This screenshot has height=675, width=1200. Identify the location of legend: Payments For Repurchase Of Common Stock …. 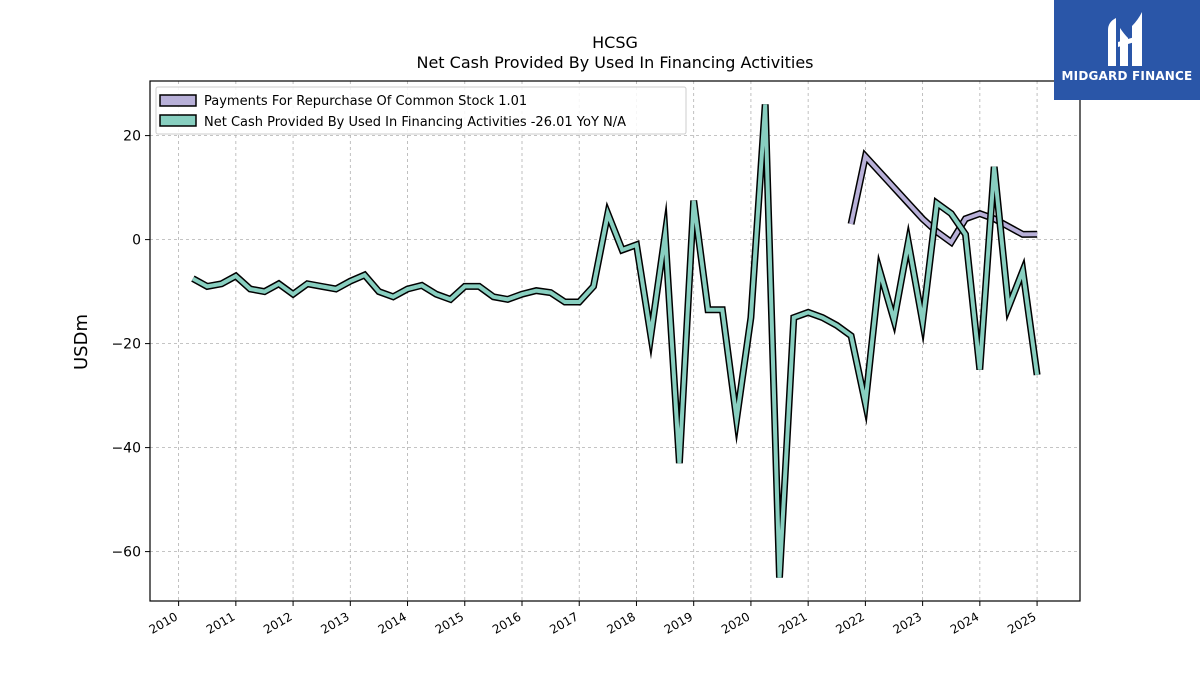
(421, 110).